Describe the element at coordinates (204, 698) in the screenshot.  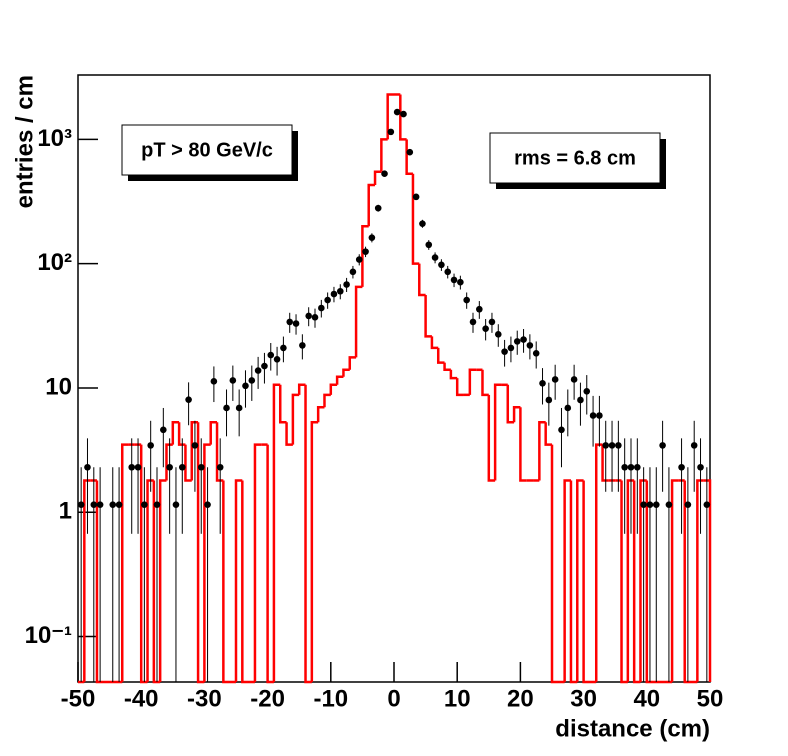
I see `x-tick-label: -30` at that location.